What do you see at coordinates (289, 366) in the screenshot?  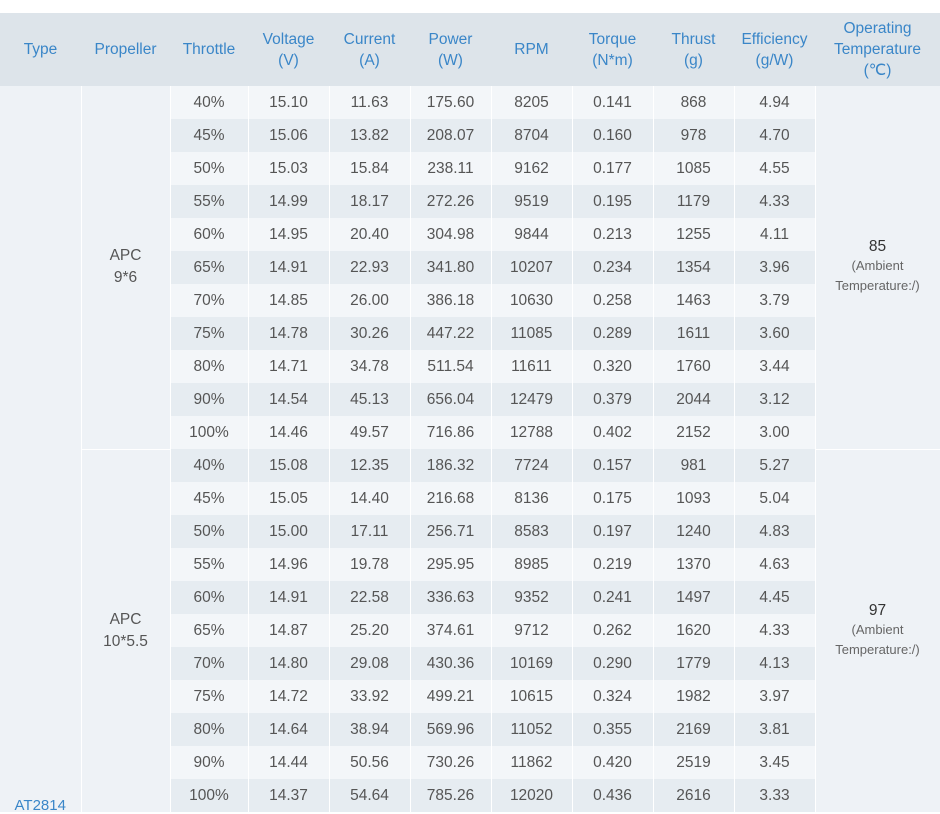 I see `data-cell: 14.71` at bounding box center [289, 366].